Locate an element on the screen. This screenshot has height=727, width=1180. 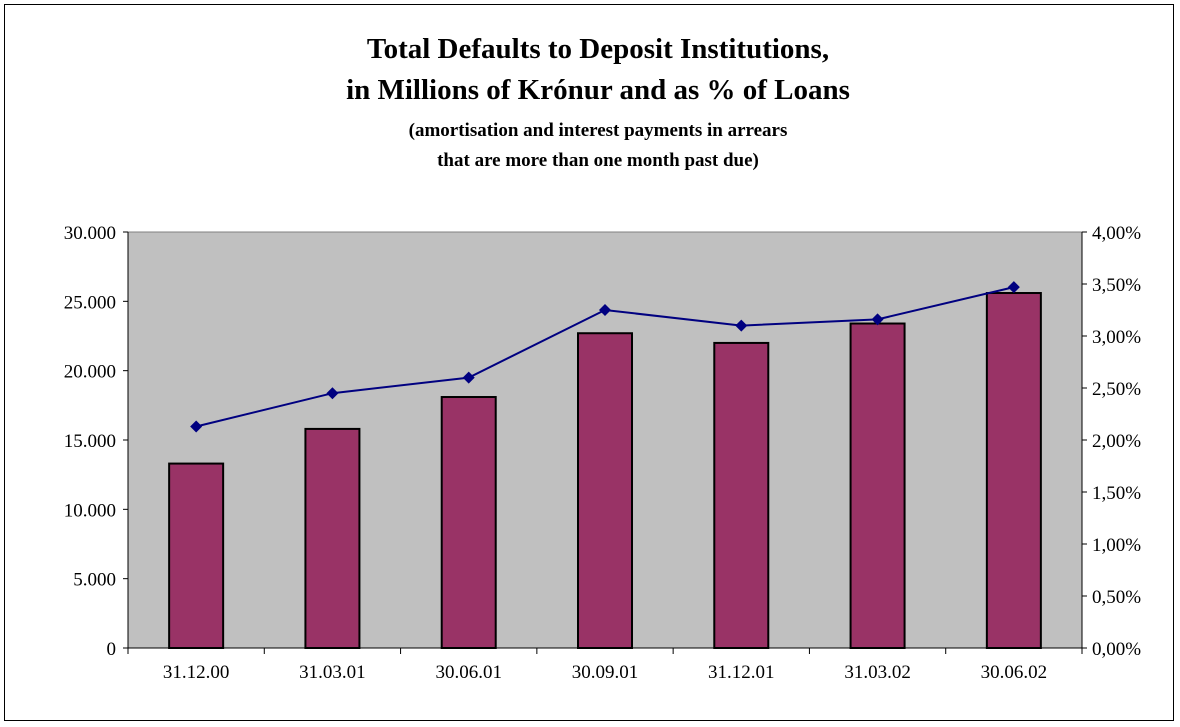
x-tick-label: 31.03.01 is located at coordinates (332, 672).